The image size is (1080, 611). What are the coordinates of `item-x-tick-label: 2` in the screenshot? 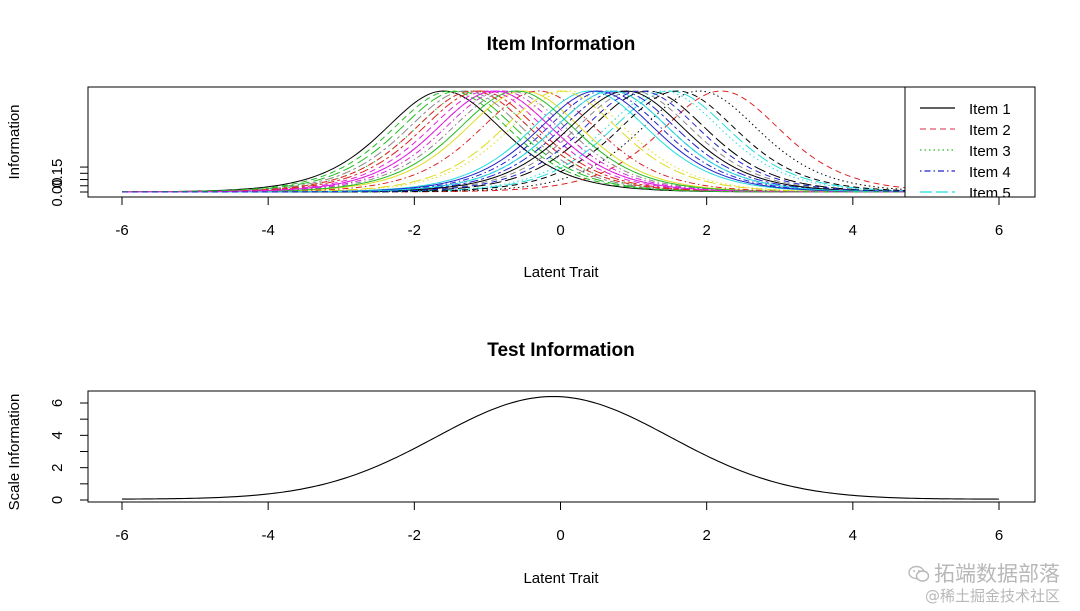 It's located at (706, 230).